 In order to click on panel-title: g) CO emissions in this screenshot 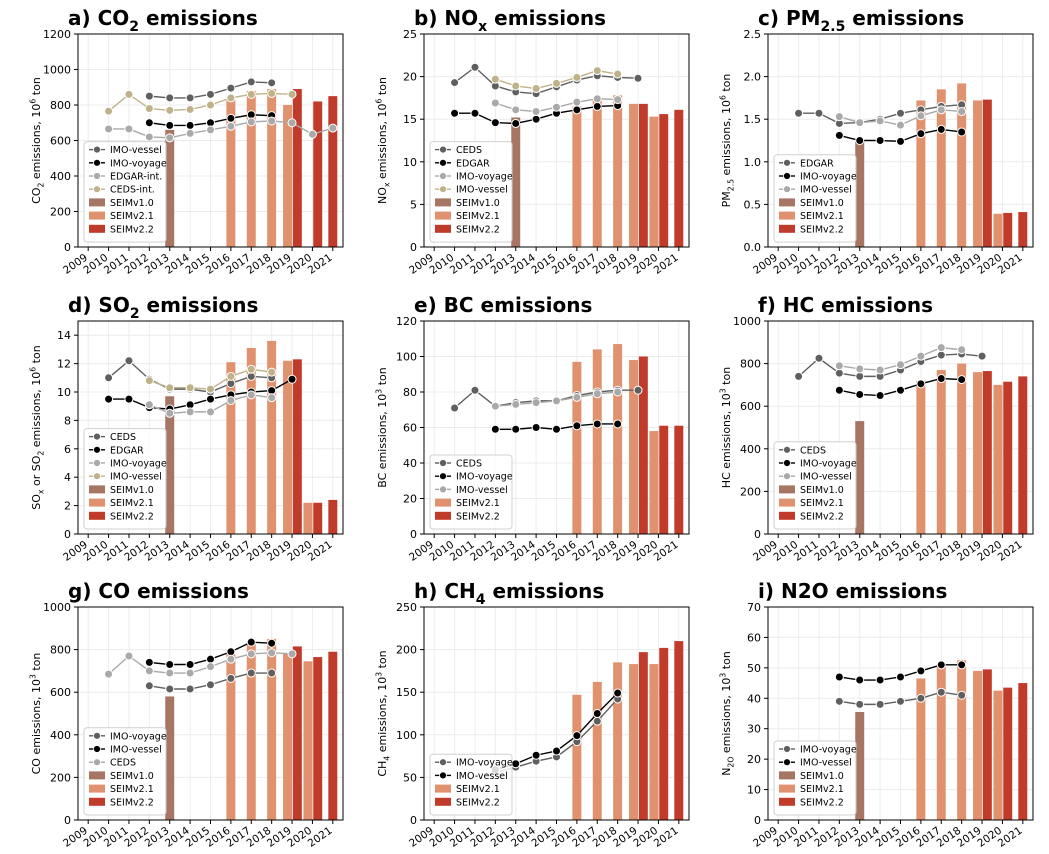, I will do `click(158, 591)`.